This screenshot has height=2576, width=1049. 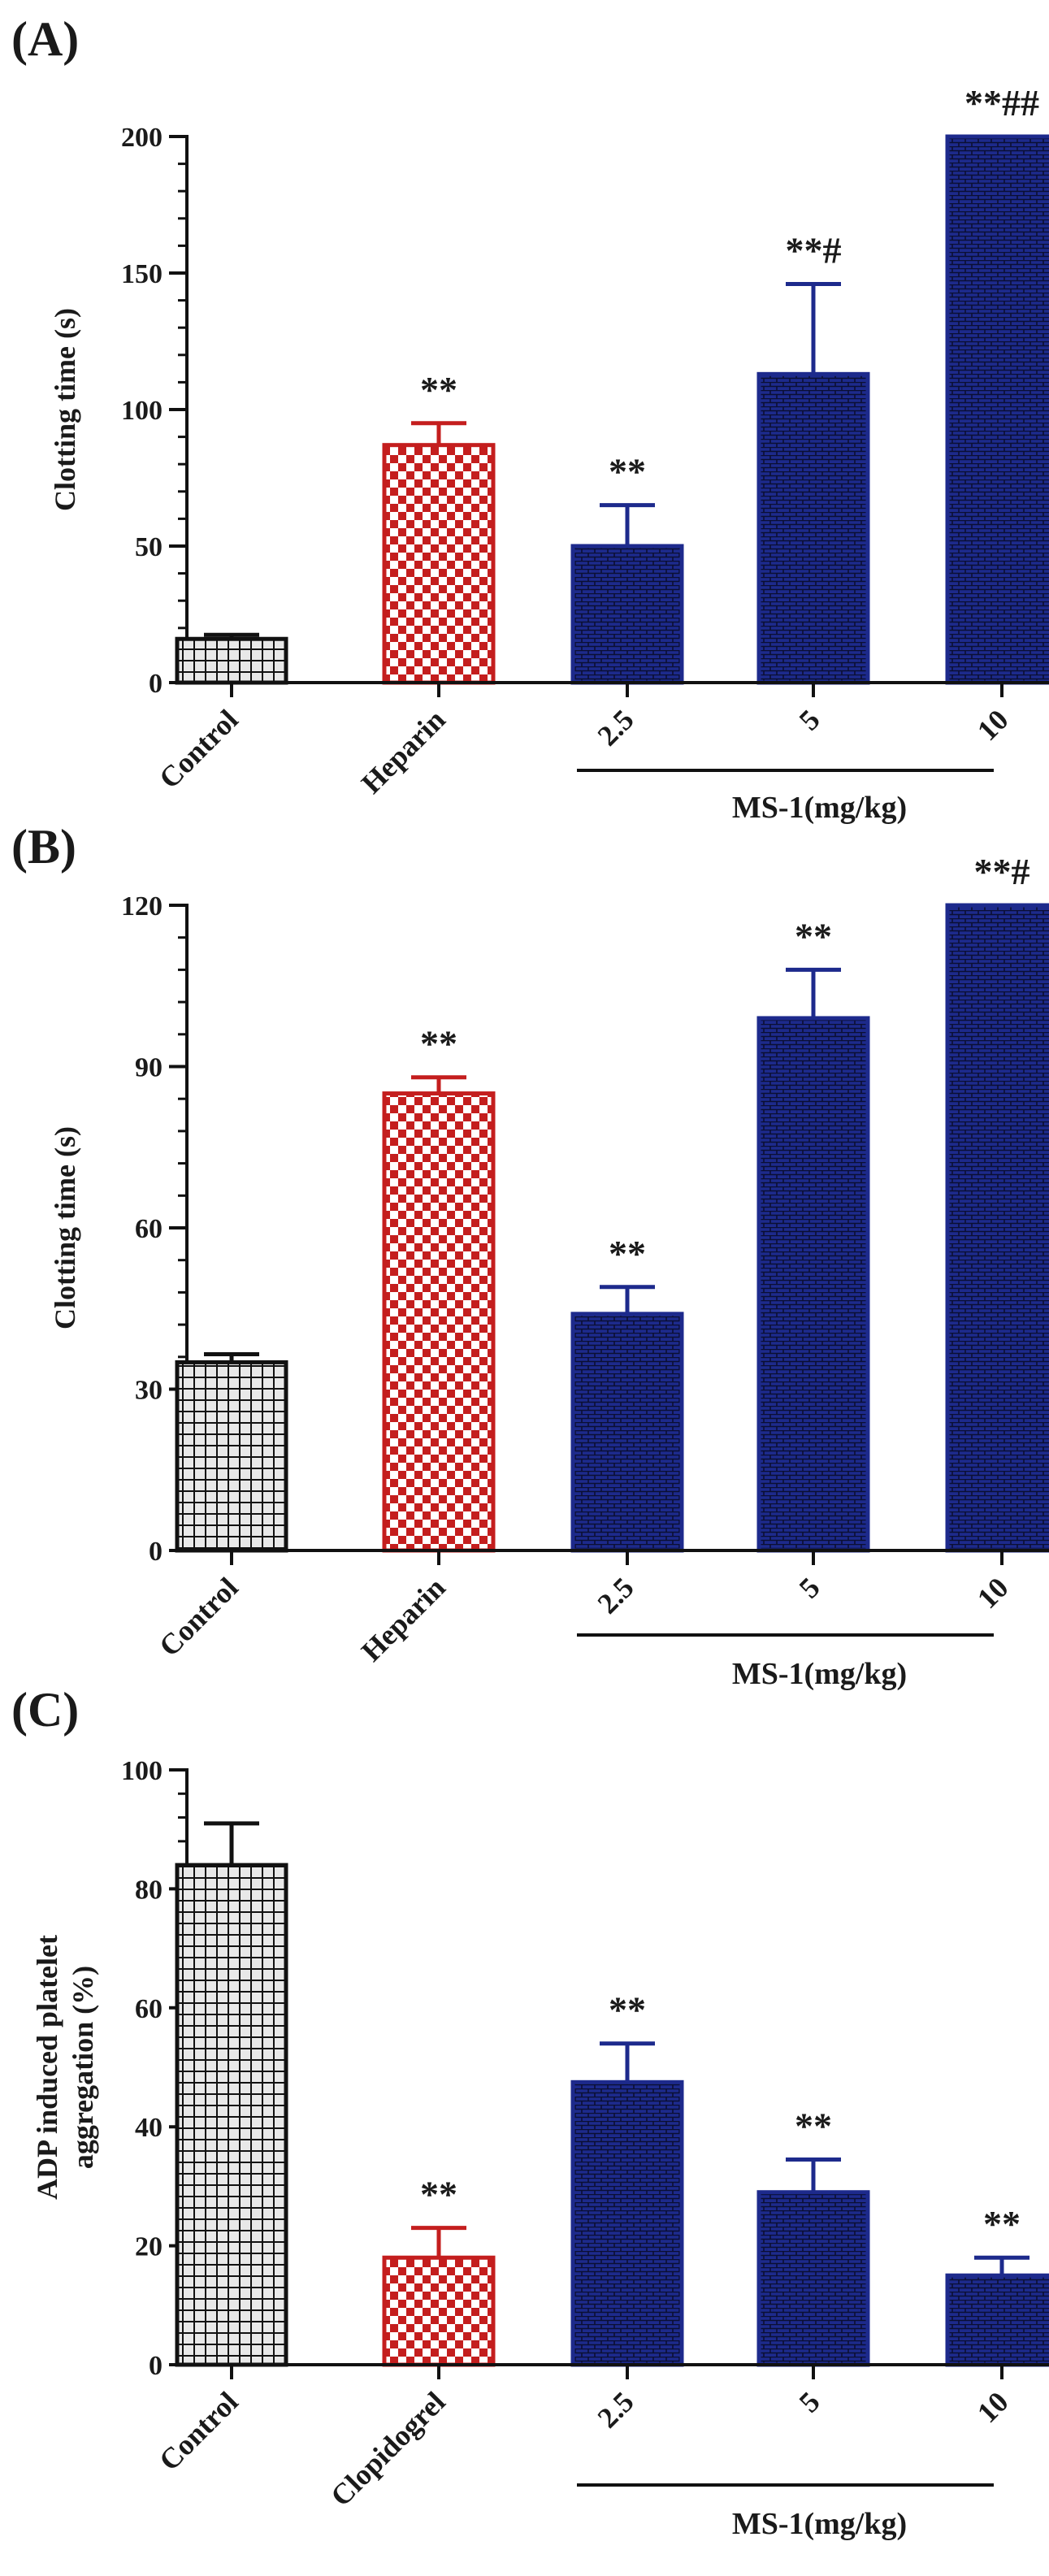 What do you see at coordinates (47, 2067) in the screenshot?
I see `y-axis-label-line: ADP induced platelet` at bounding box center [47, 2067].